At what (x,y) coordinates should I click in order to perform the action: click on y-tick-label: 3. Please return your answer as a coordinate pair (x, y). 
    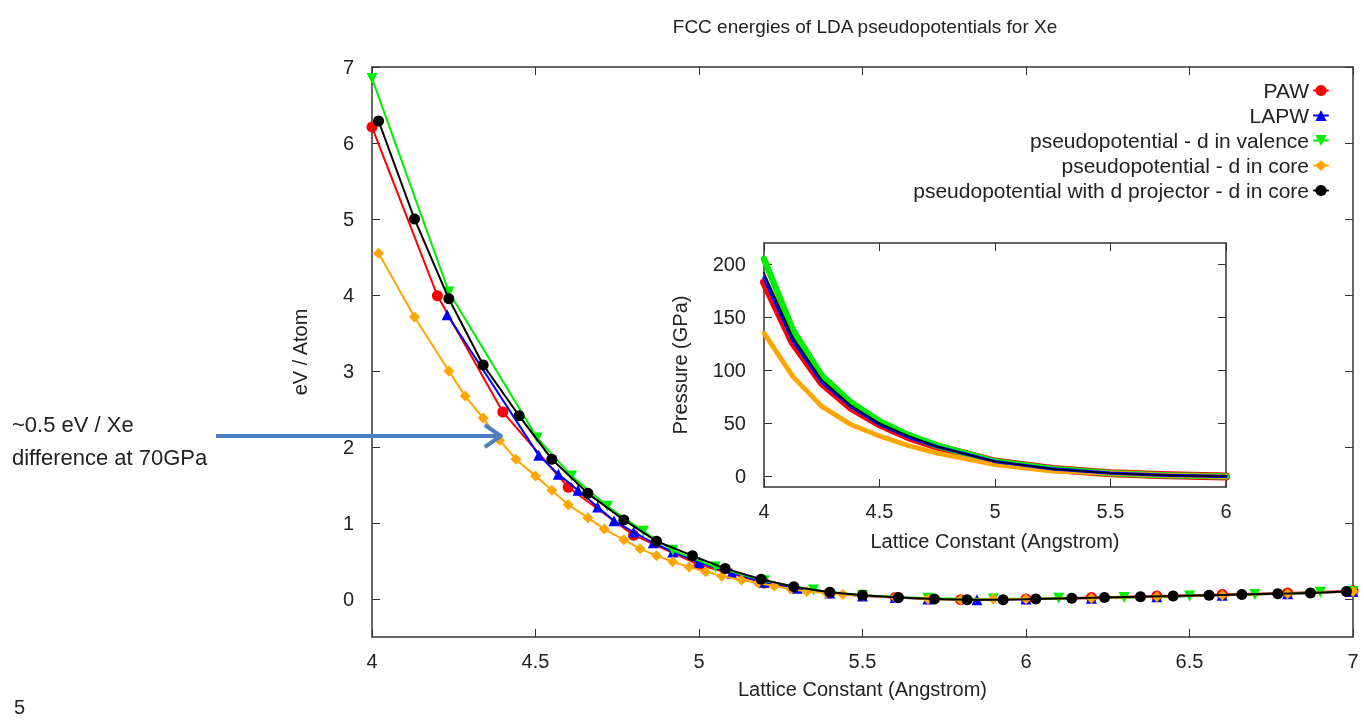
    Looking at the image, I should click on (348, 371).